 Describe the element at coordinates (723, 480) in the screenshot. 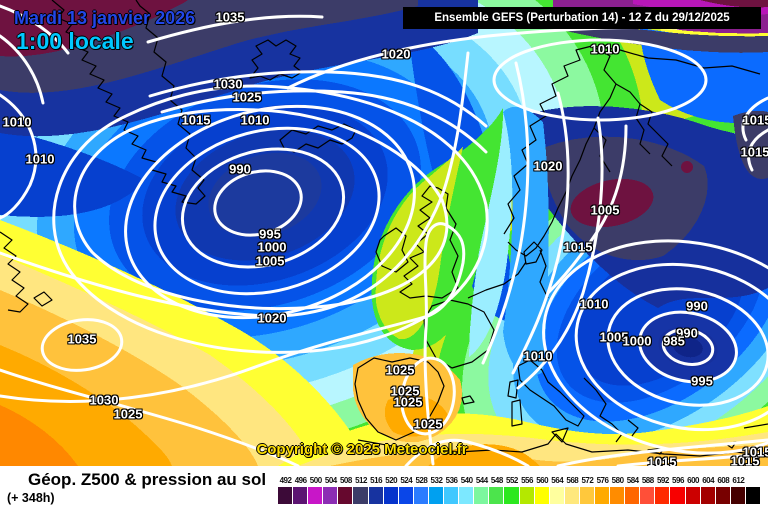

I see `scale-tick-label: 608` at that location.